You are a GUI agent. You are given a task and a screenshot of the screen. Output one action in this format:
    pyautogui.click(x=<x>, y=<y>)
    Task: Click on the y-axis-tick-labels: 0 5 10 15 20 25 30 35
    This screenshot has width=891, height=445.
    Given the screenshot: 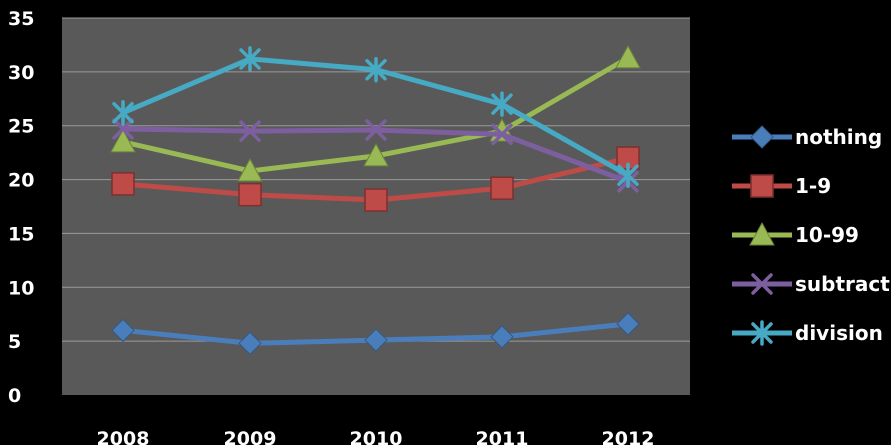 What is the action you would take?
    pyautogui.click(x=21, y=207)
    